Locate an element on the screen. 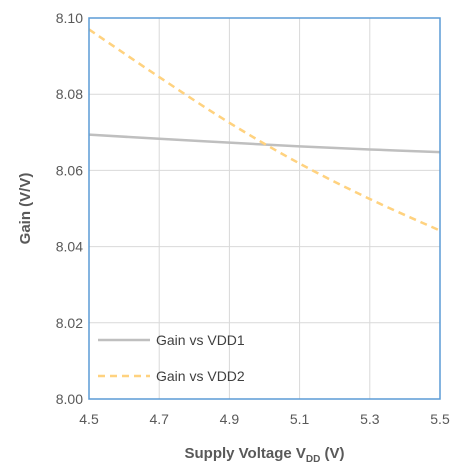  x-axis-title: Supply Voltage VDD (V) is located at coordinates (264, 455).